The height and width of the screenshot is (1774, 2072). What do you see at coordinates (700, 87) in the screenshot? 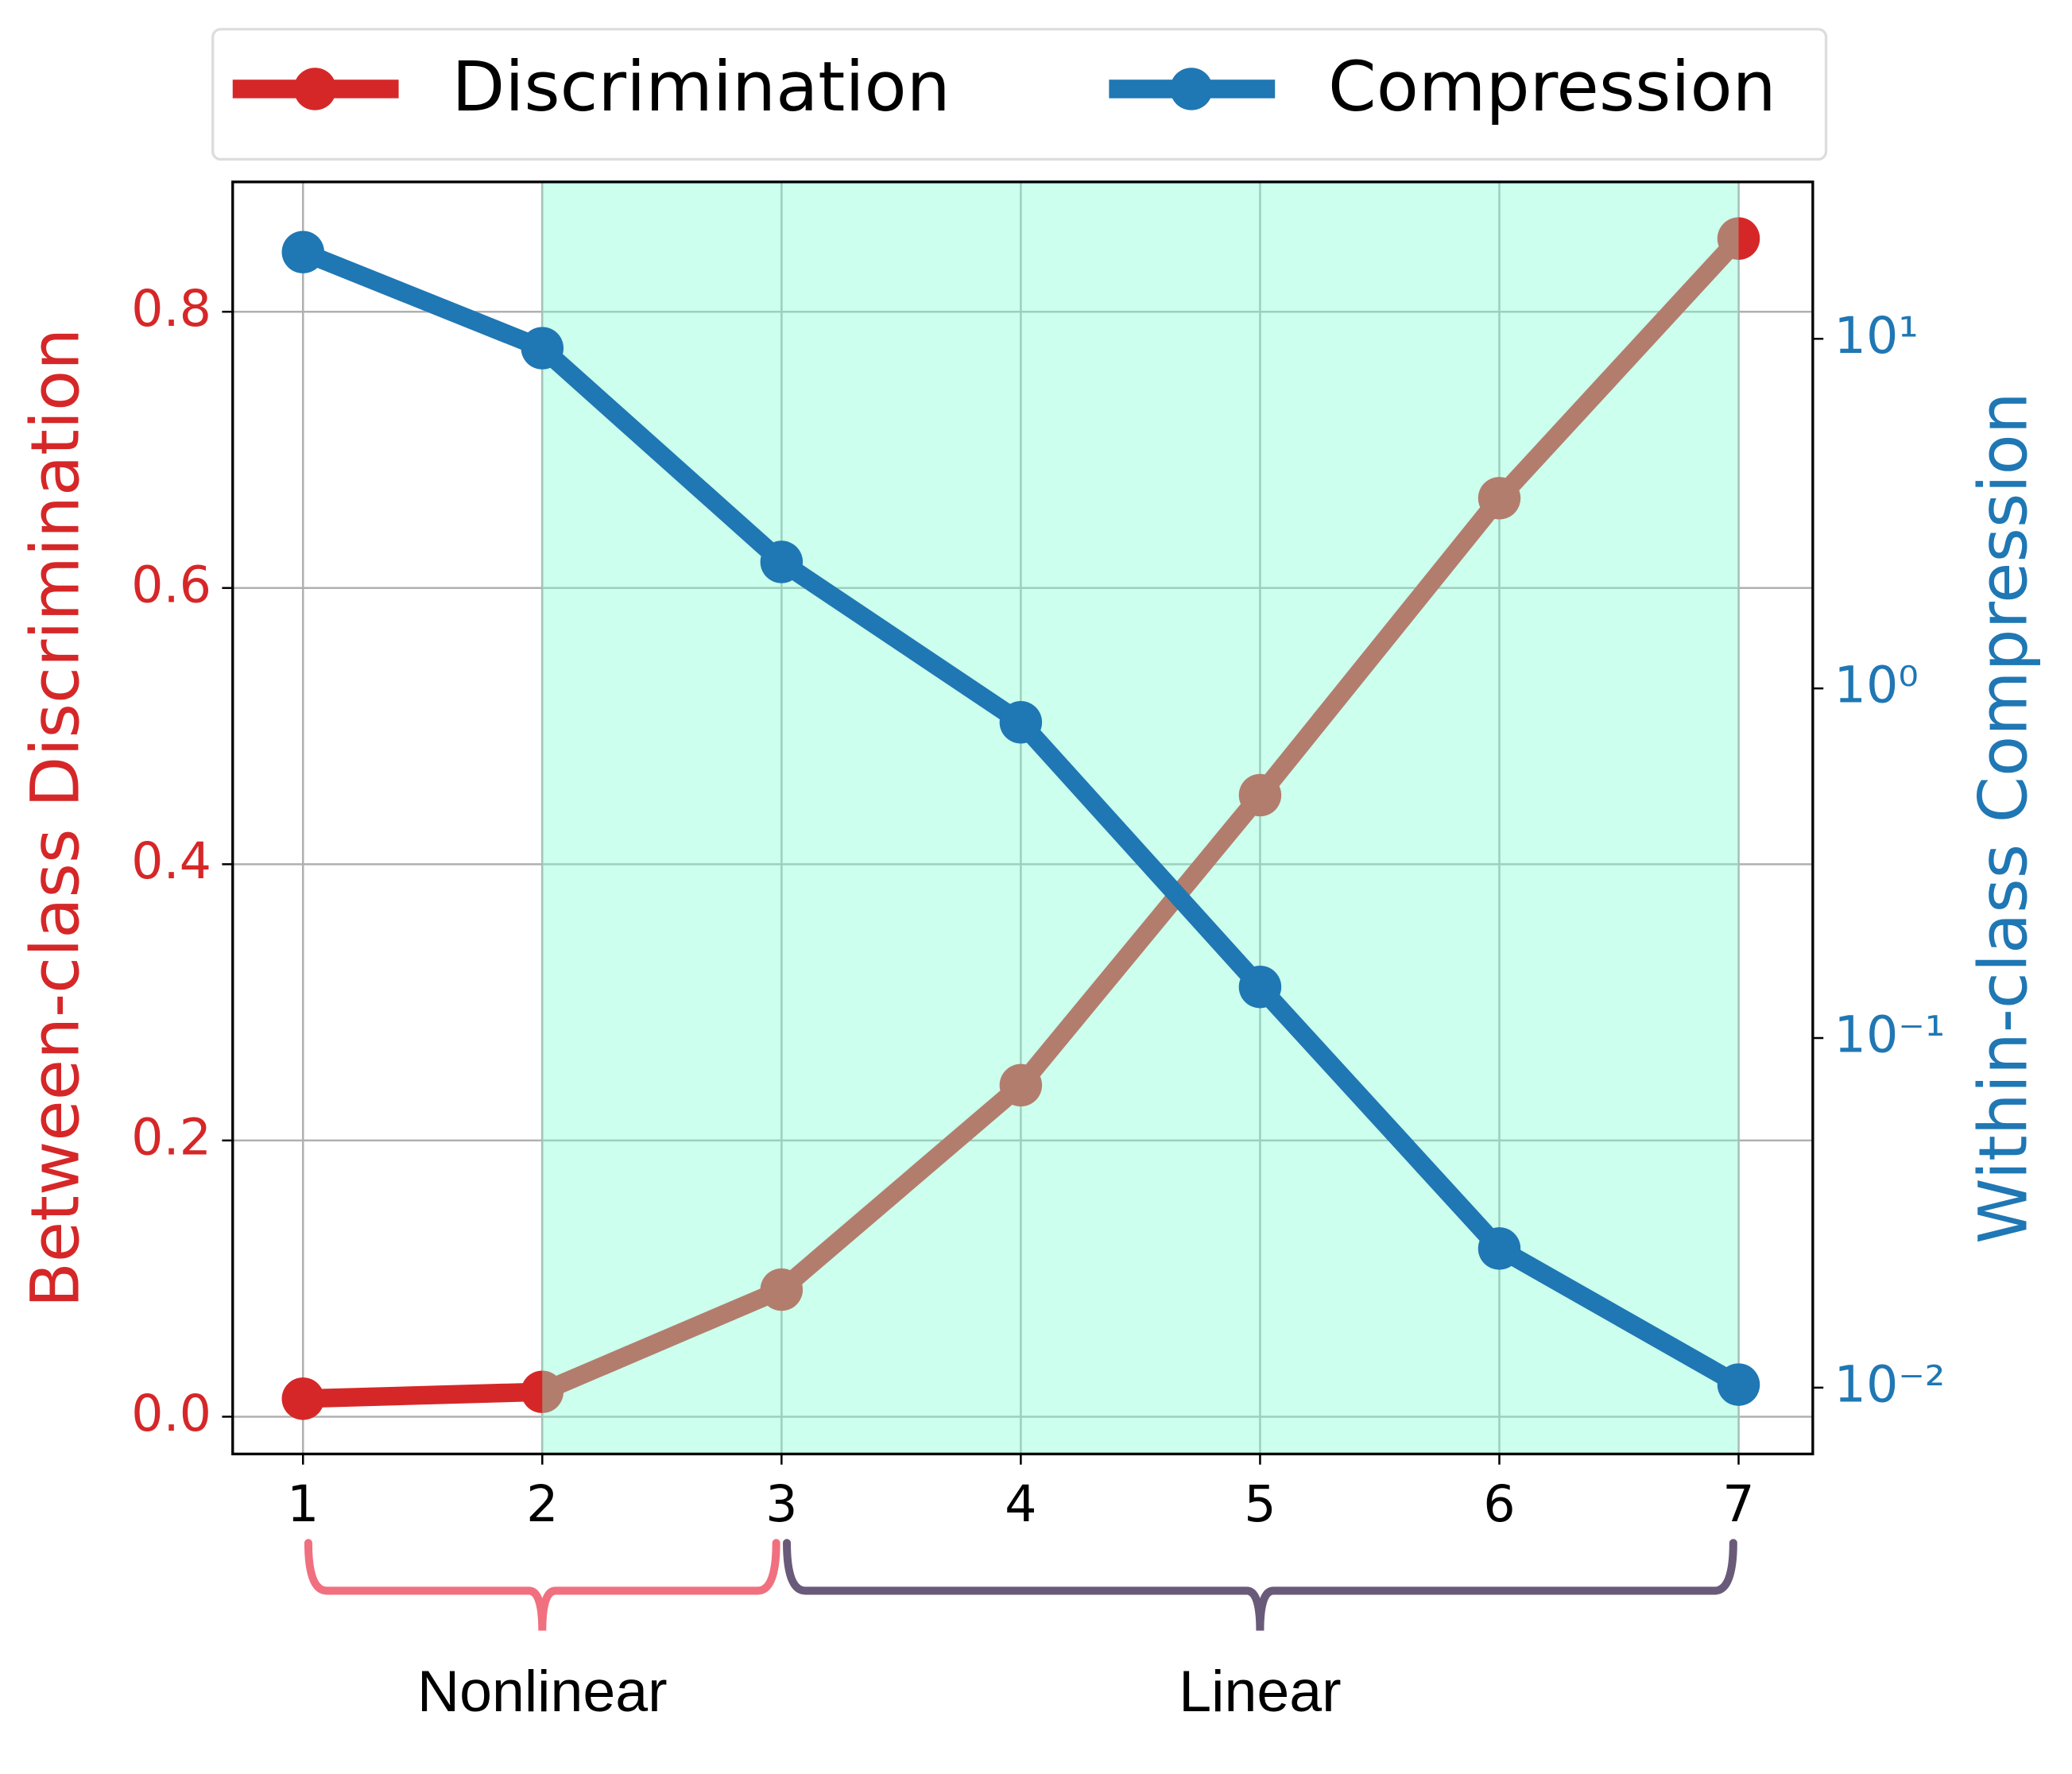
I see `legend-label: Discrimination` at bounding box center [700, 87].